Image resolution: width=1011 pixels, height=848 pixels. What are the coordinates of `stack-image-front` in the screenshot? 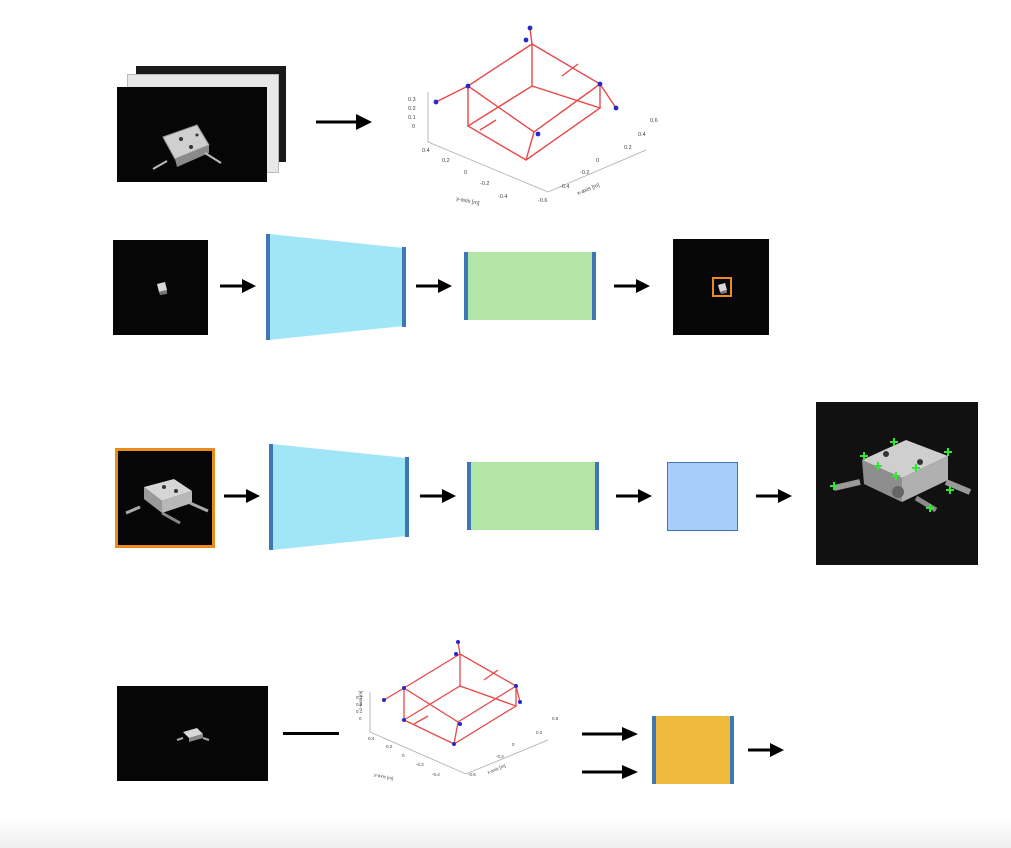 It's located at (192, 134).